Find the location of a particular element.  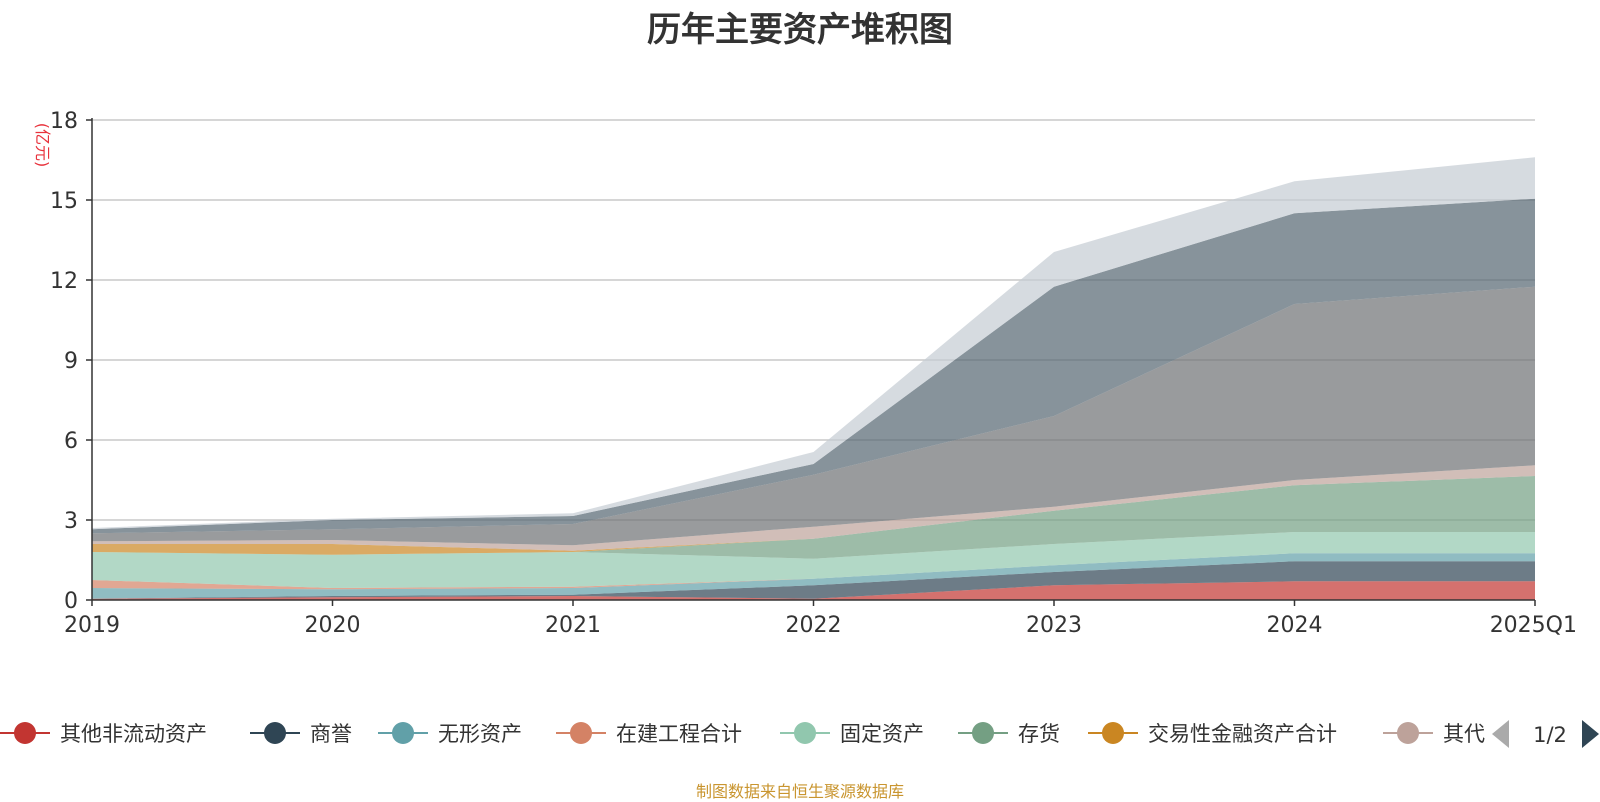

area-其他非流动资产 is located at coordinates (813, 590).